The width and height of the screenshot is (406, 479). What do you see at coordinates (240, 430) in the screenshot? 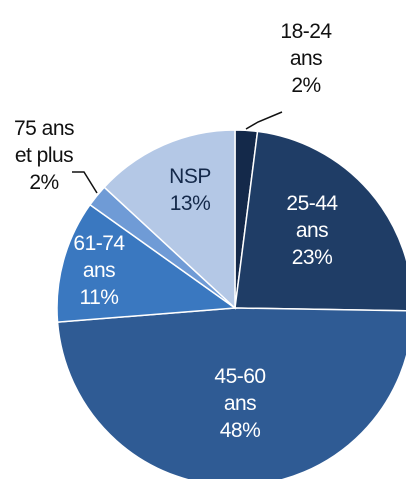
I see `value-label: 48%` at bounding box center [240, 430].